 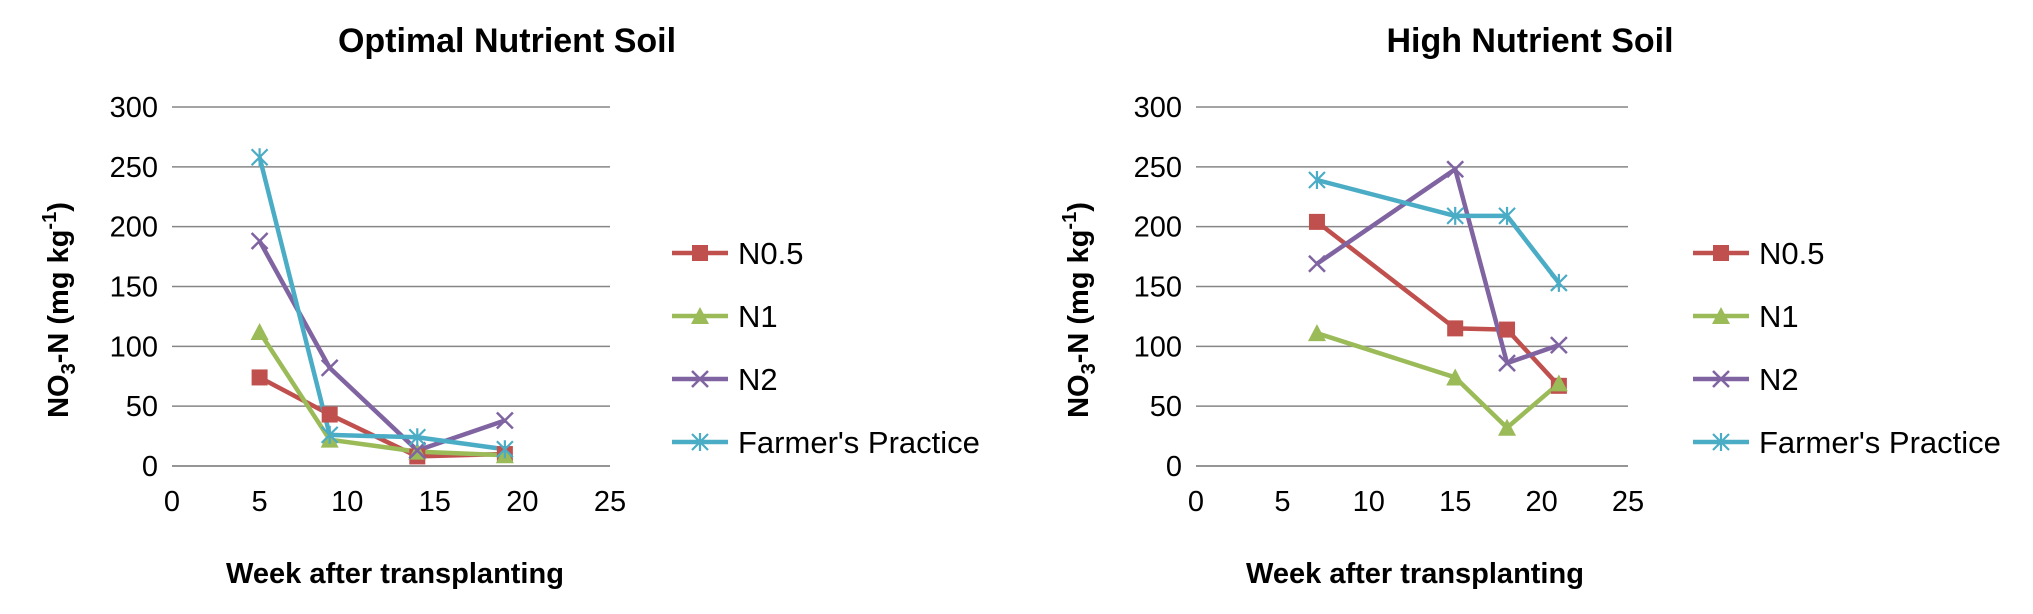 I want to click on series-line-n2, so click(x=1437, y=266).